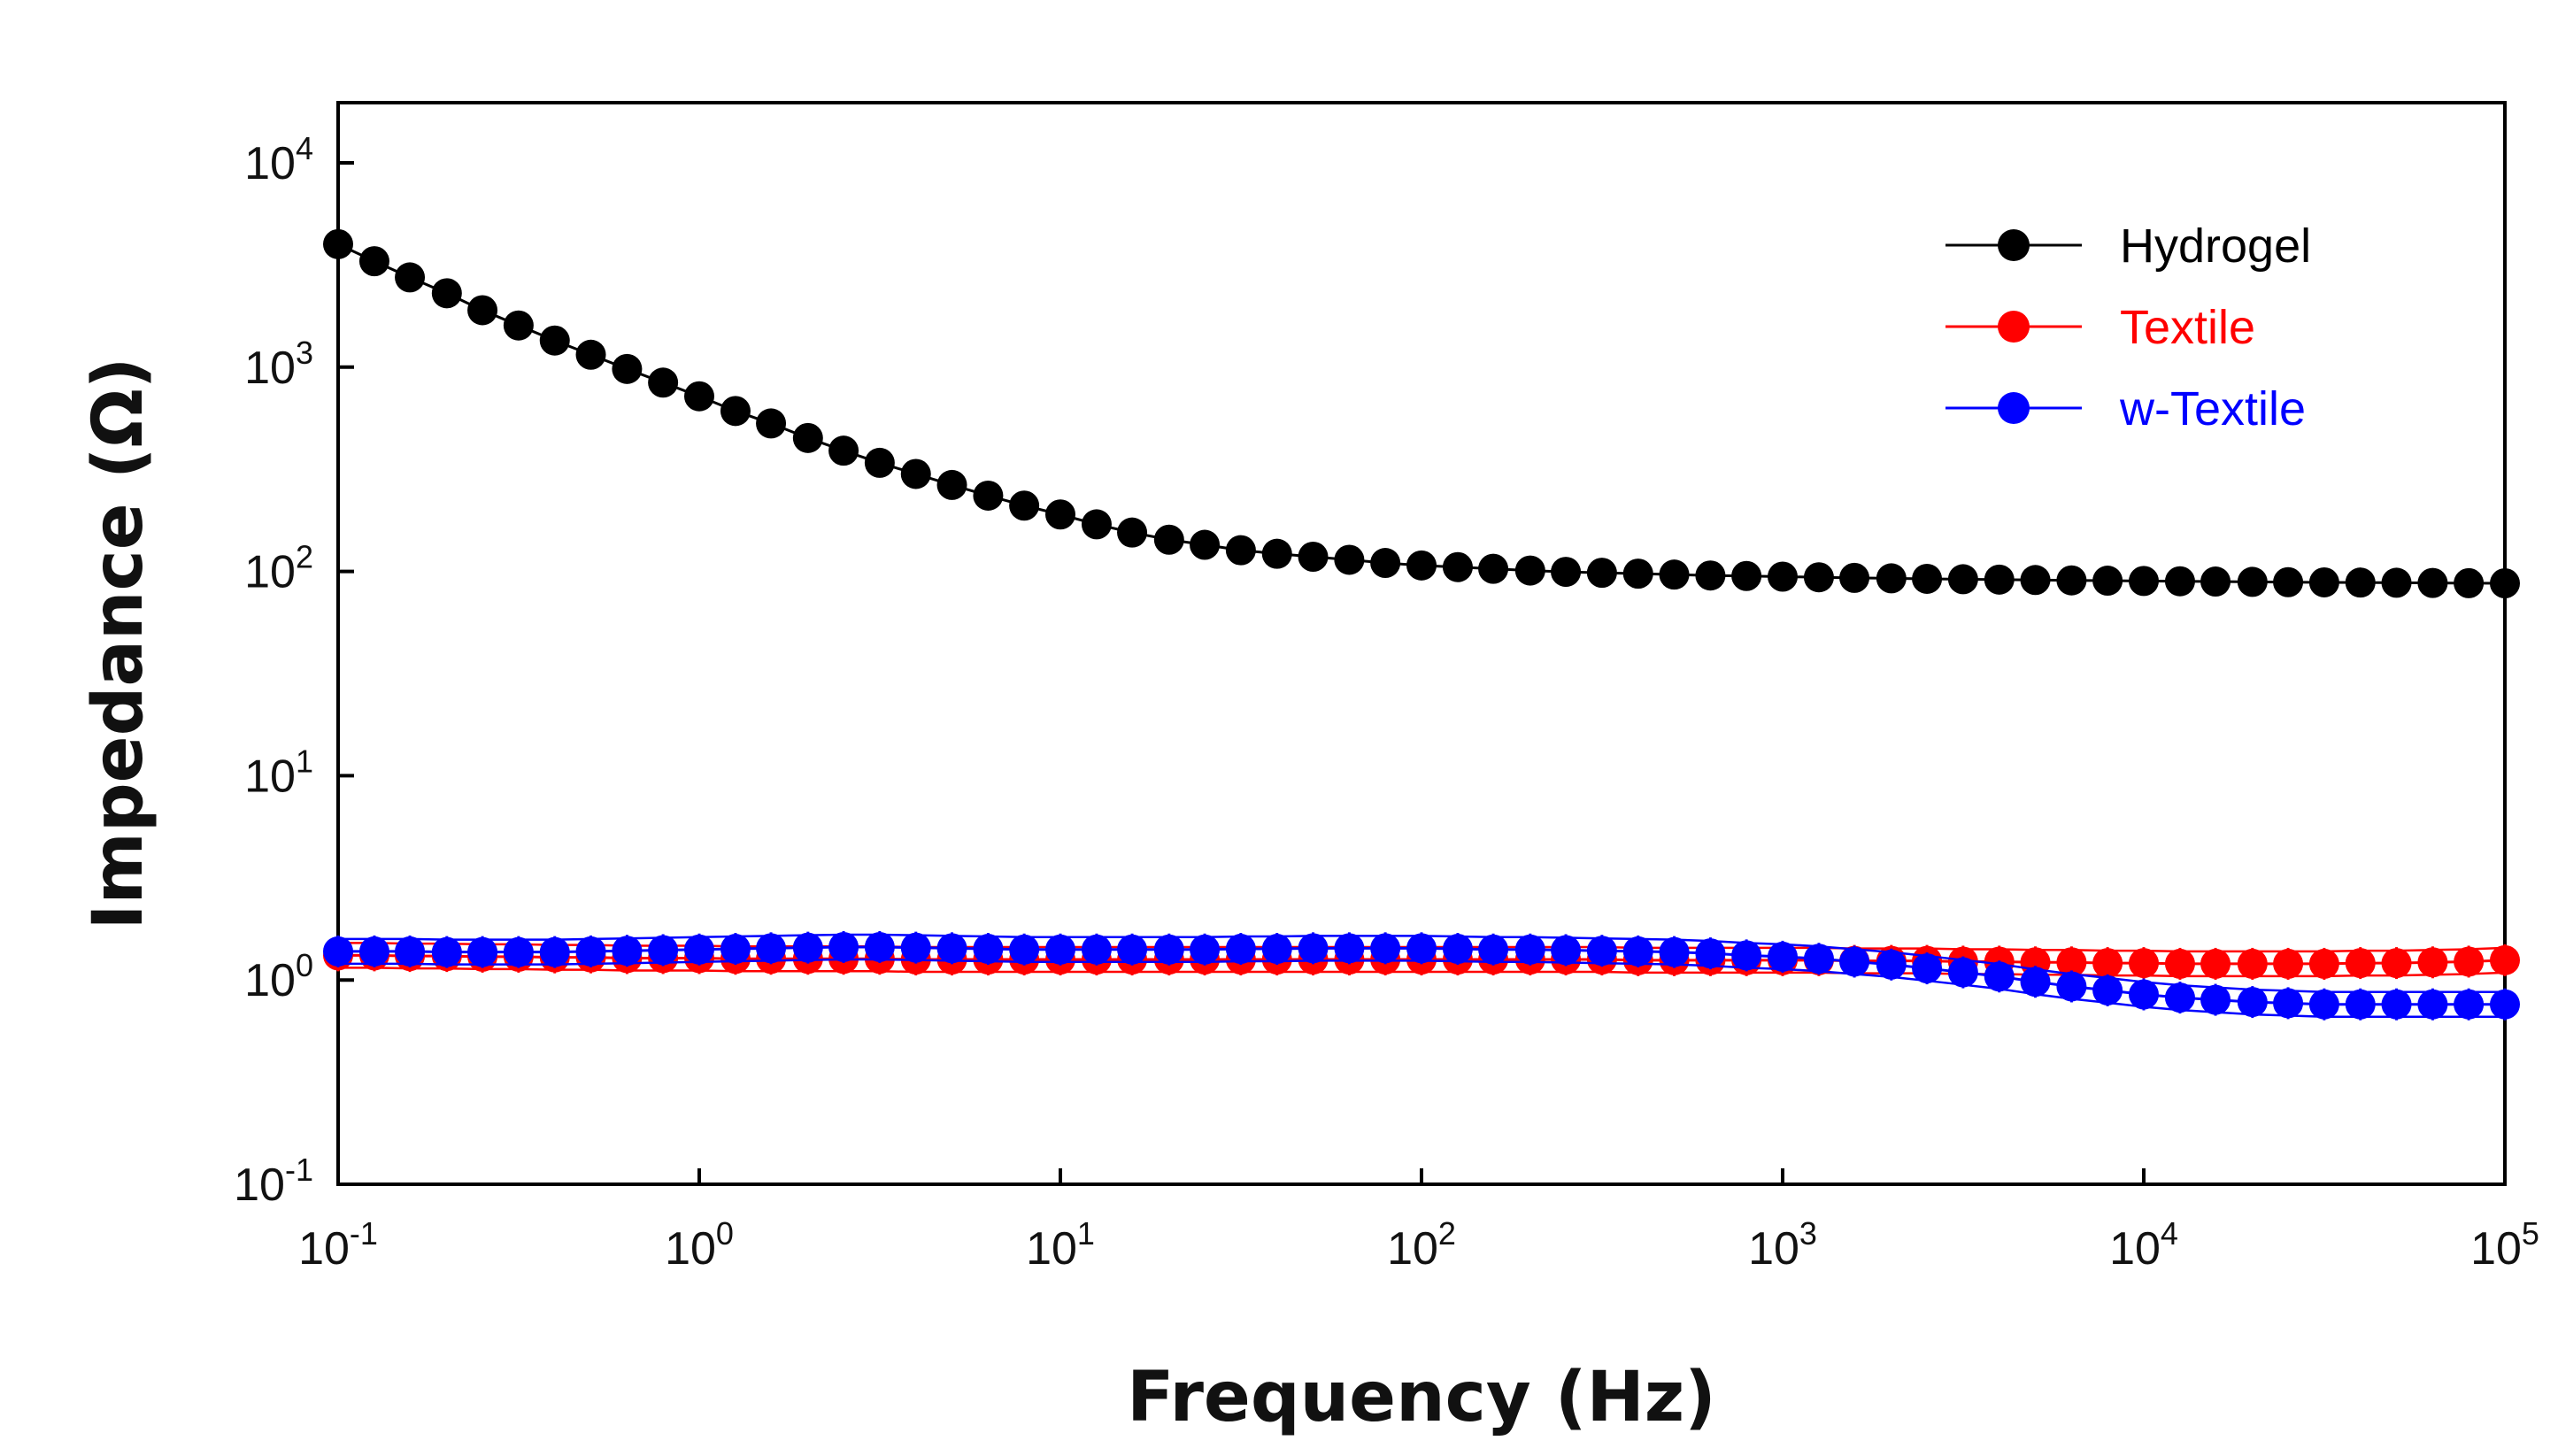 The height and width of the screenshot is (1456, 2558). Describe the element at coordinates (338, 1245) in the screenshot. I see `x-tick-label: 10⁻¹` at that location.